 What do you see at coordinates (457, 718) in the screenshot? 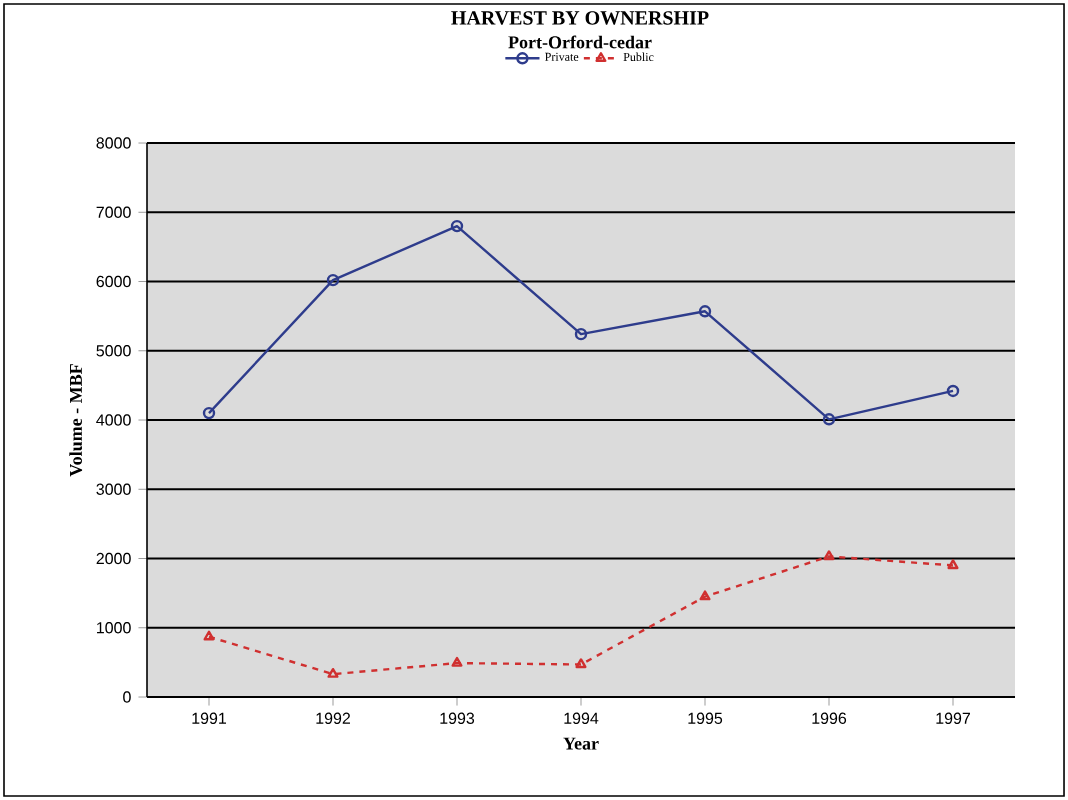
I see `x-tick-label: 1993` at bounding box center [457, 718].